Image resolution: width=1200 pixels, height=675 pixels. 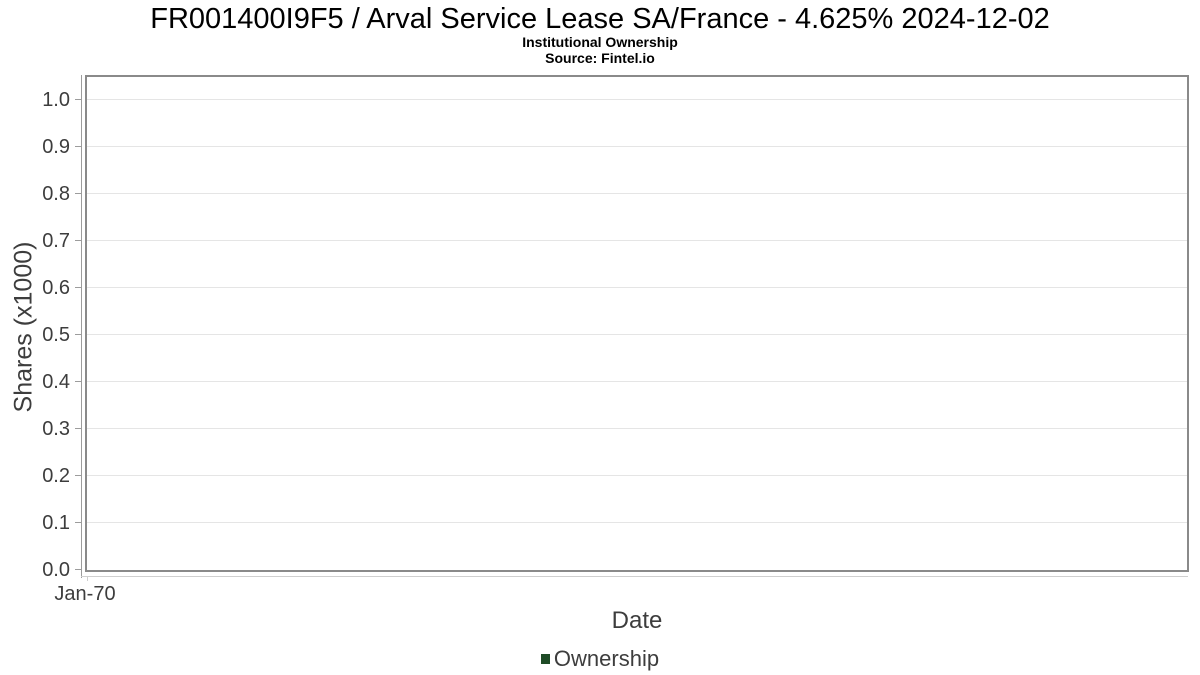 I want to click on y-tick-mark-0.9, so click(x=78, y=146).